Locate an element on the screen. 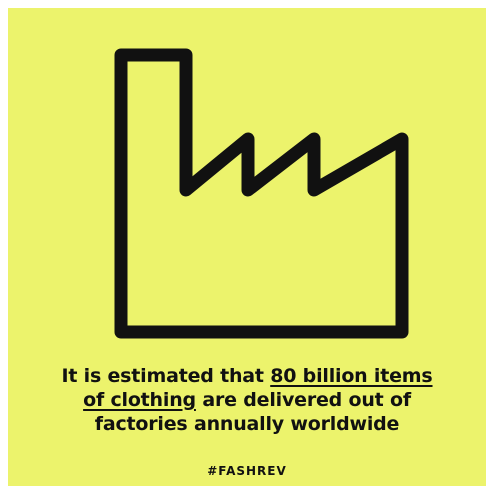 The width and height of the screenshot is (494, 494). statement-line-3: factories annually worldwide is located at coordinates (247, 424).